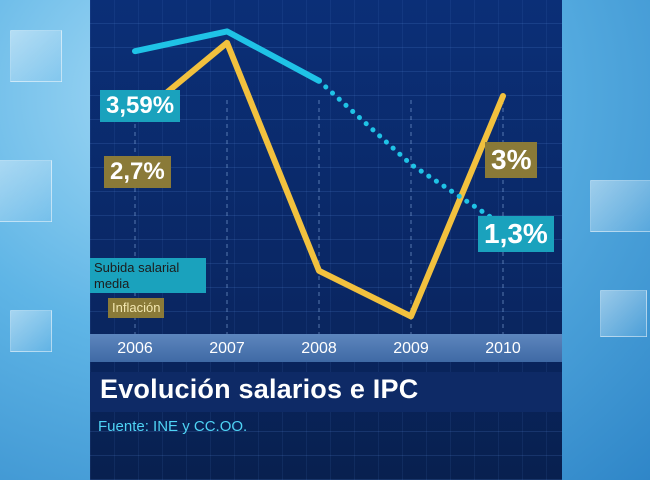  What do you see at coordinates (173, 426) in the screenshot?
I see `chart-source: Fuente: INE y CC.OO.` at bounding box center [173, 426].